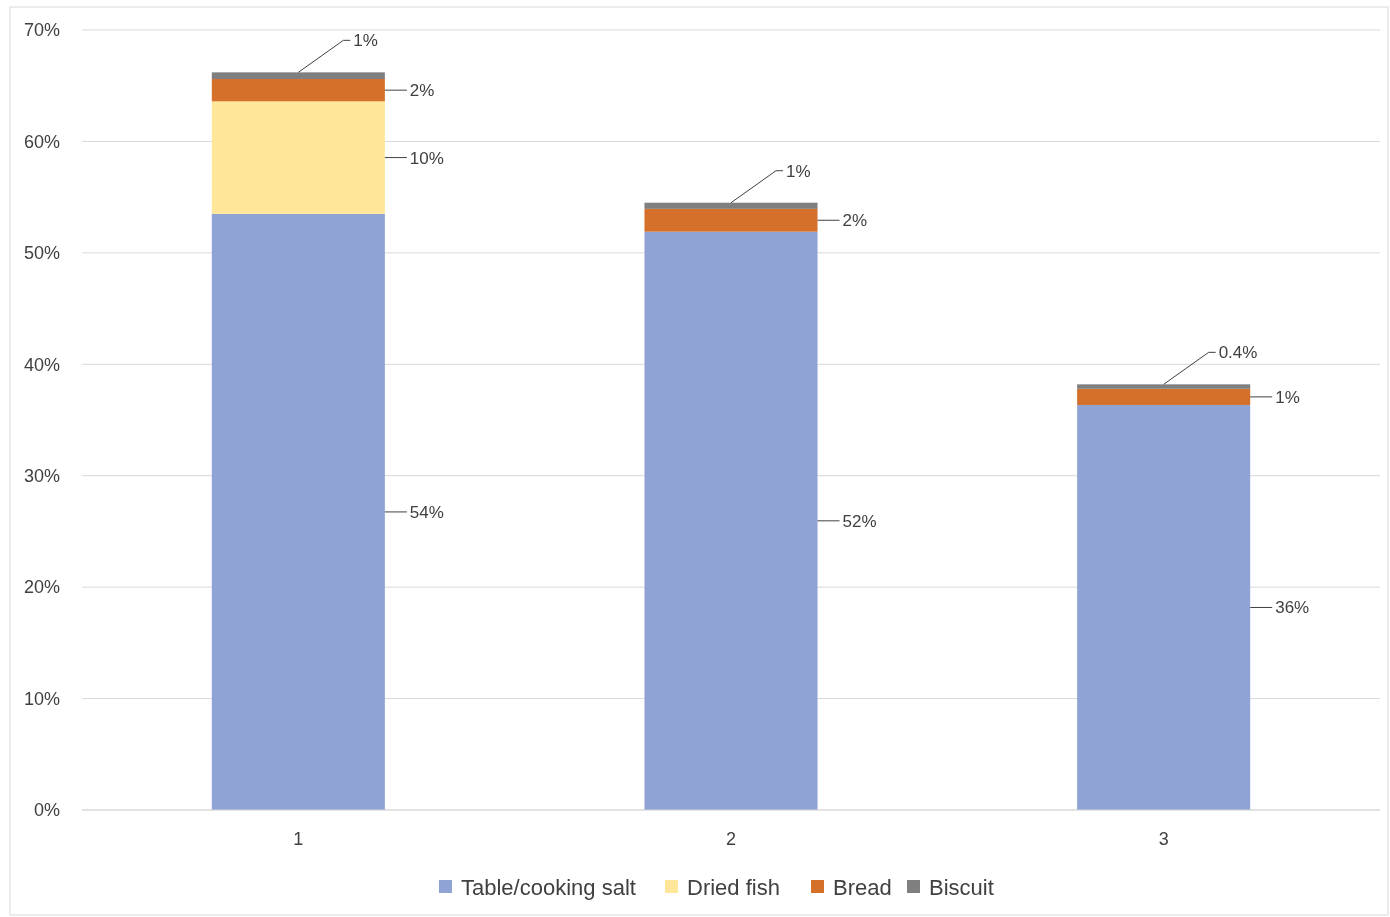 The image size is (1390, 917). I want to click on data-label: 10%, so click(426, 158).